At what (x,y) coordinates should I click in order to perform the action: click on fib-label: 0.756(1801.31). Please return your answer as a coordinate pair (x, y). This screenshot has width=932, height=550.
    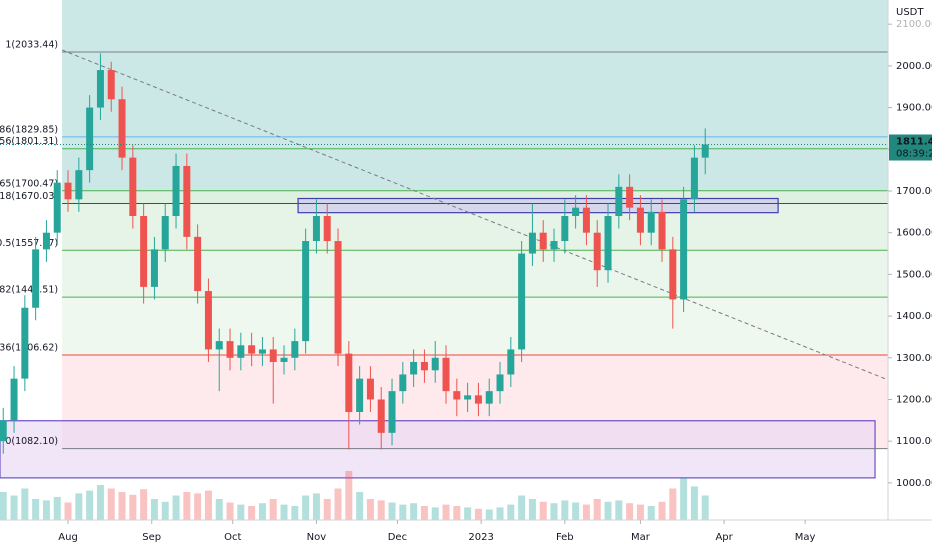
    Looking at the image, I should click on (29, 141).